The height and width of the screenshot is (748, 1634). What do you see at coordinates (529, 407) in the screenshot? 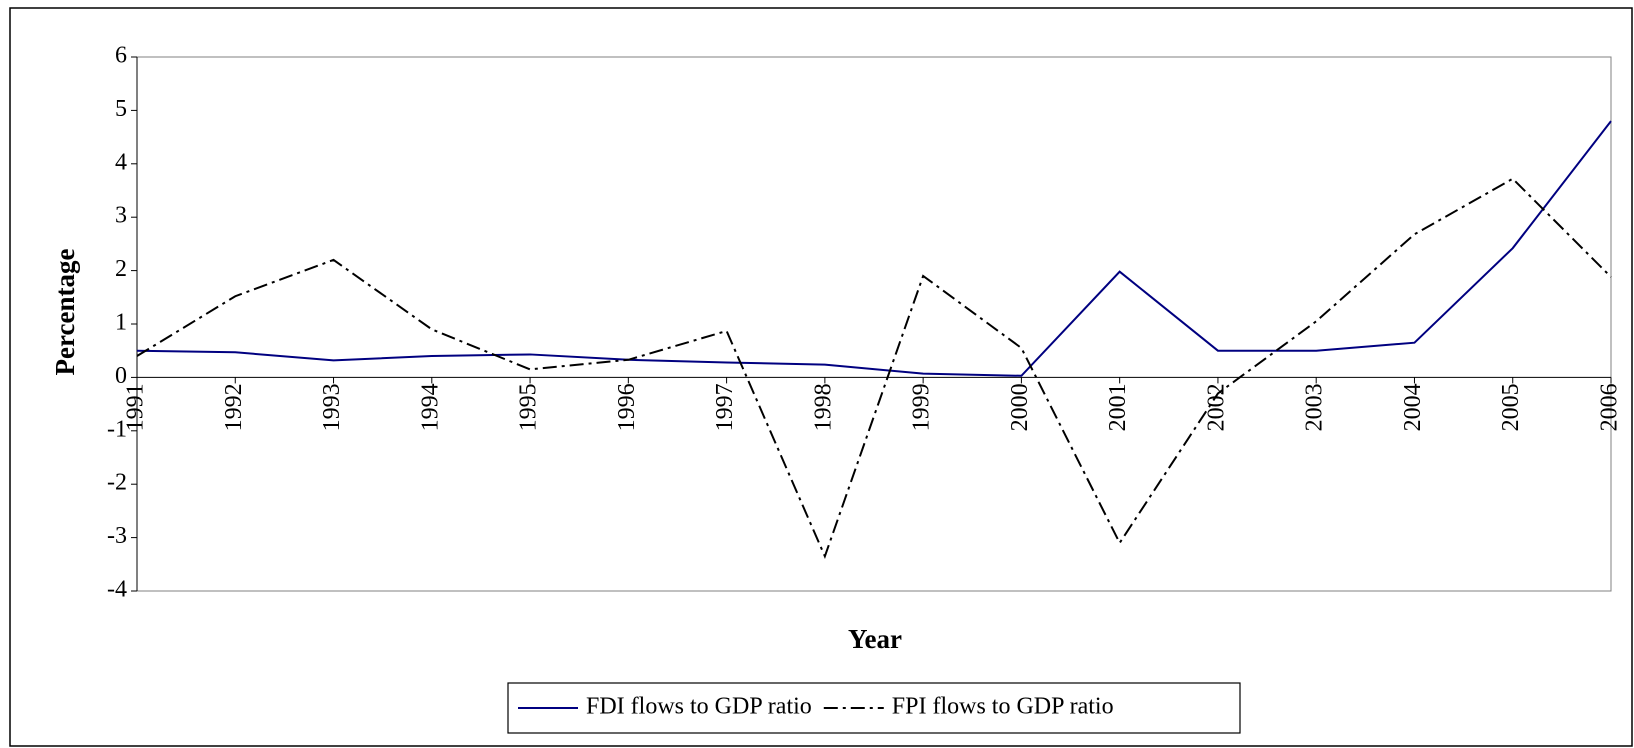
I see `x-tick-label: 1995` at bounding box center [529, 407].